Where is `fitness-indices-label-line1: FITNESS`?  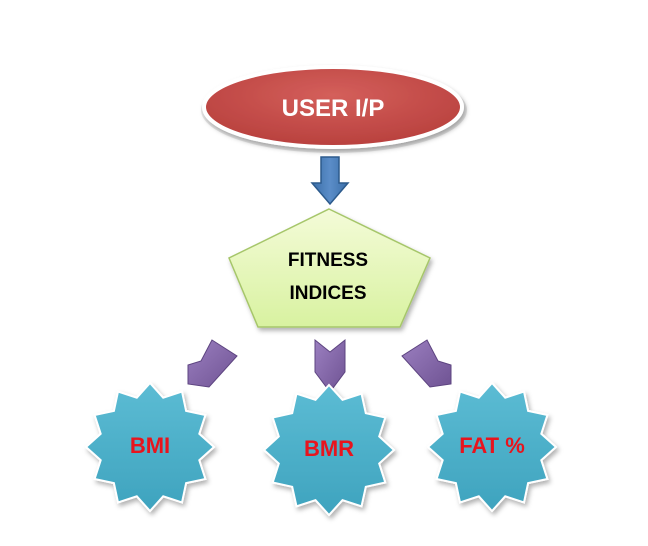 fitness-indices-label-line1: FITNESS is located at coordinates (328, 260).